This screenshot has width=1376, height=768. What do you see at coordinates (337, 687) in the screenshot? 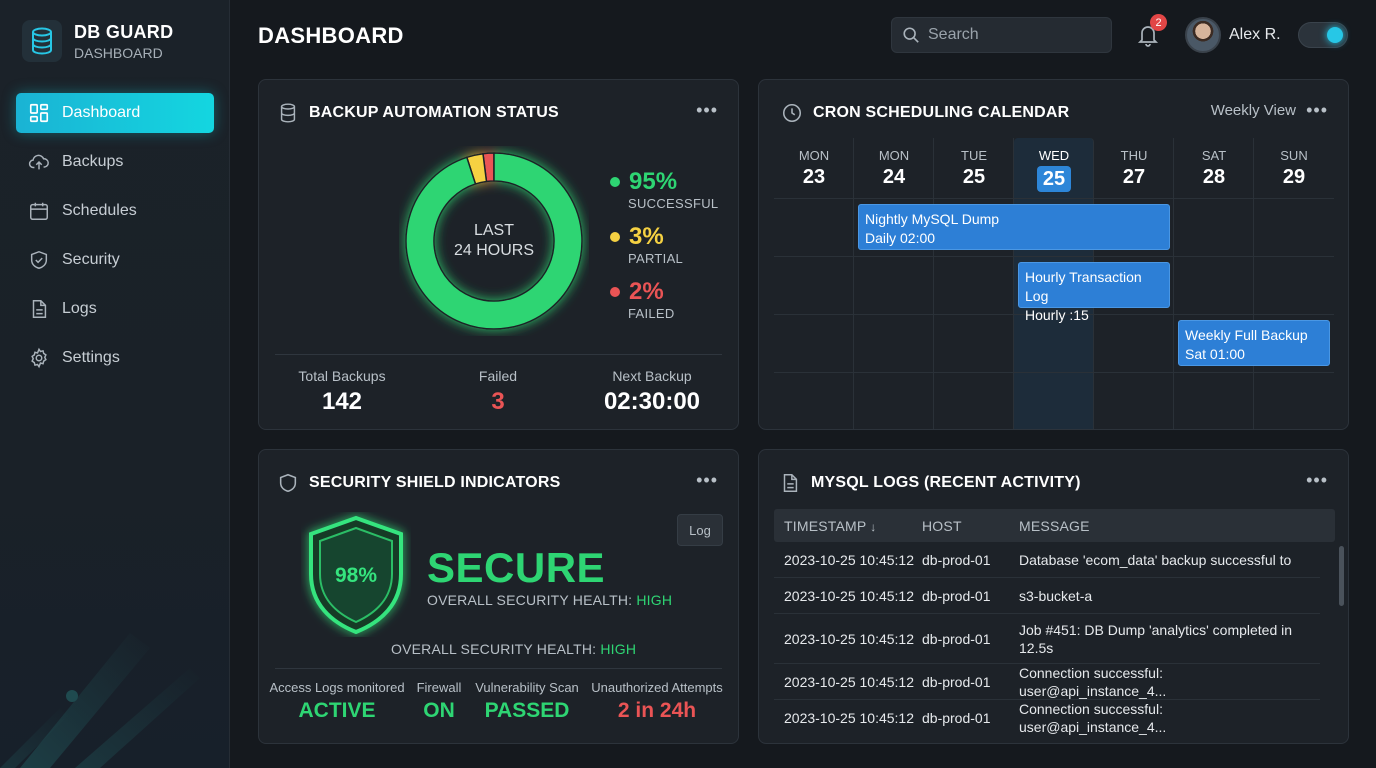
I see `stat-label: Access Logs monitored` at bounding box center [337, 687].